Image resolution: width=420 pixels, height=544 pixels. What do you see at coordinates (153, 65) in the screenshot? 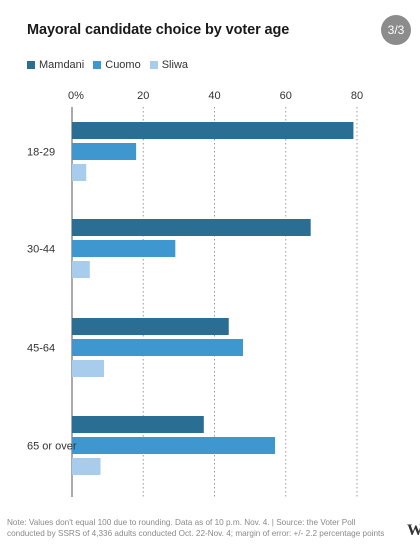
I see `legend-swatch-sliwa` at bounding box center [153, 65].